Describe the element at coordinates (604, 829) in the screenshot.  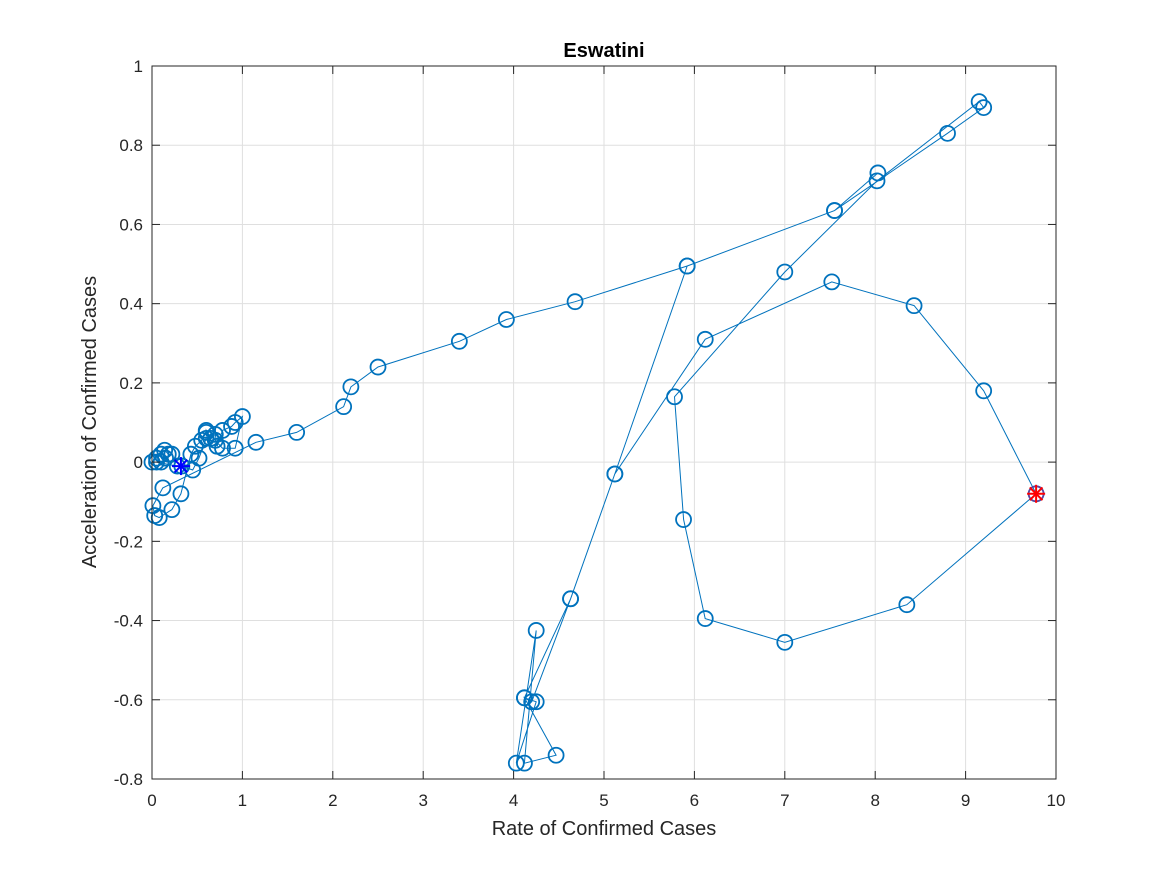
I see `x-axis-label: Rate of Confirmed Cases` at that location.